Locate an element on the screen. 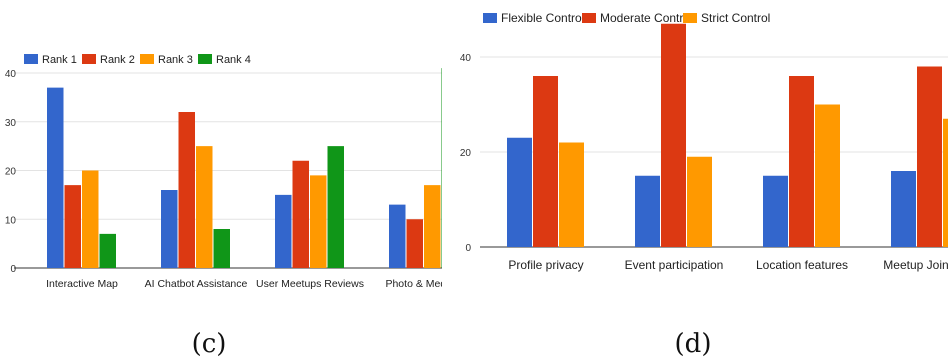 This screenshot has width=948, height=361. legend-label: Flexible Control is located at coordinates (542, 18).